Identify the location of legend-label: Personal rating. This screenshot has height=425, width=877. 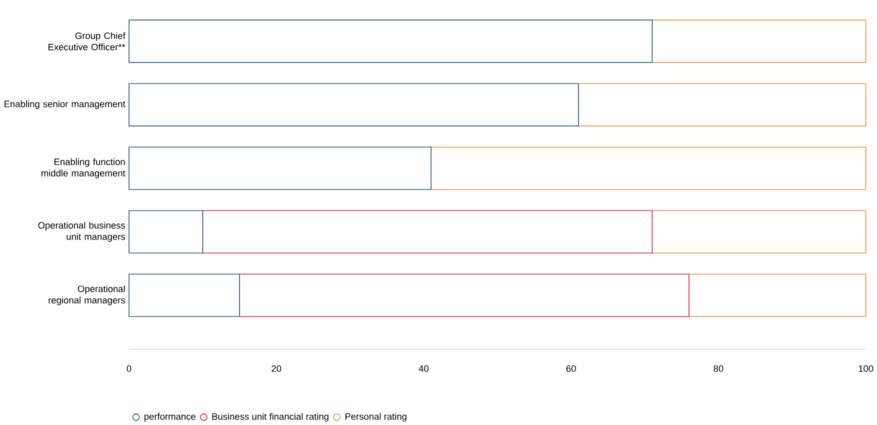
(375, 417).